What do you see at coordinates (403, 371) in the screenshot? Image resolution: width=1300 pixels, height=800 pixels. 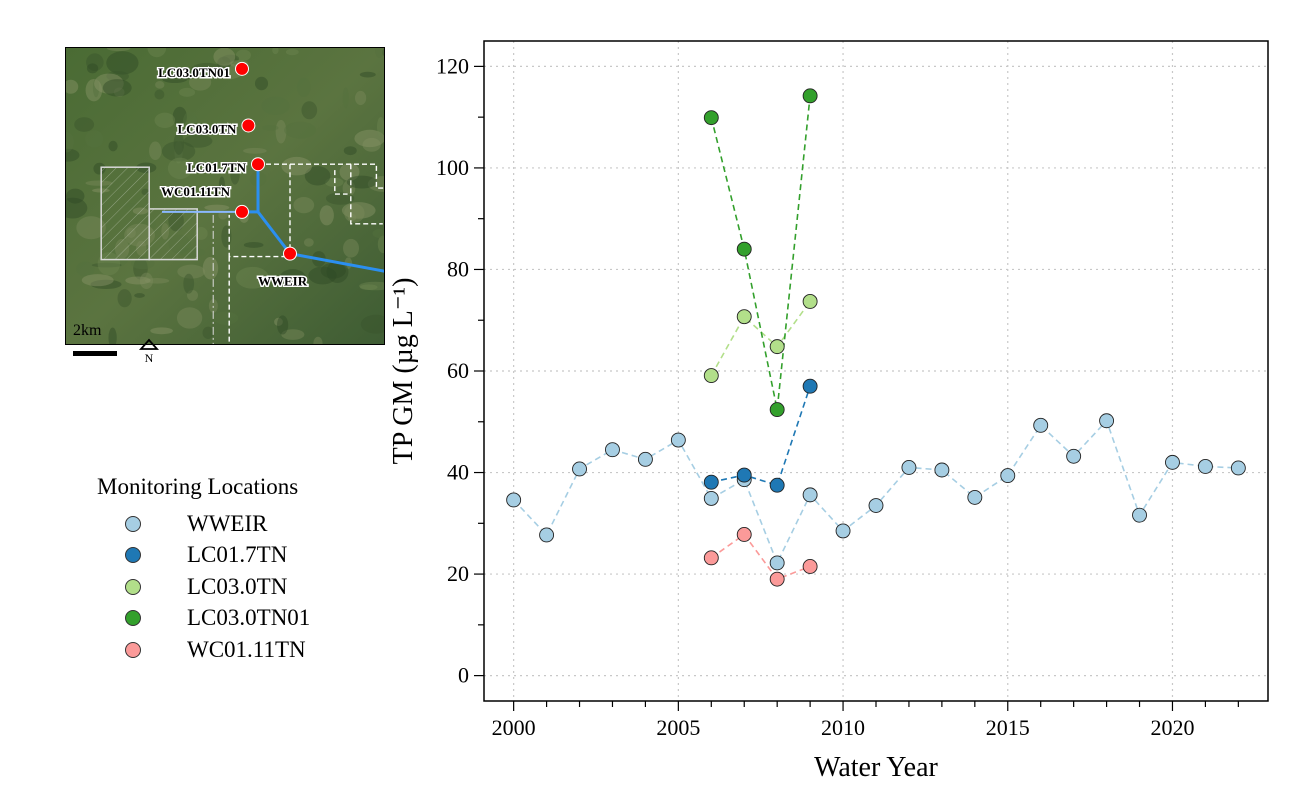 I see `y-axis-title: TP GM (µg L⁻¹)` at bounding box center [403, 371].